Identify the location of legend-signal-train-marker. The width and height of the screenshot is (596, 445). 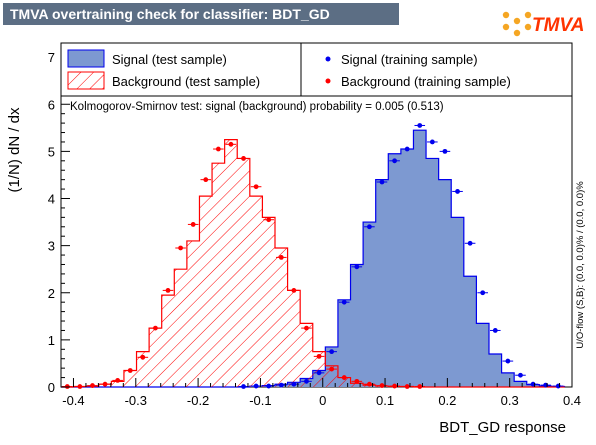
(328, 59).